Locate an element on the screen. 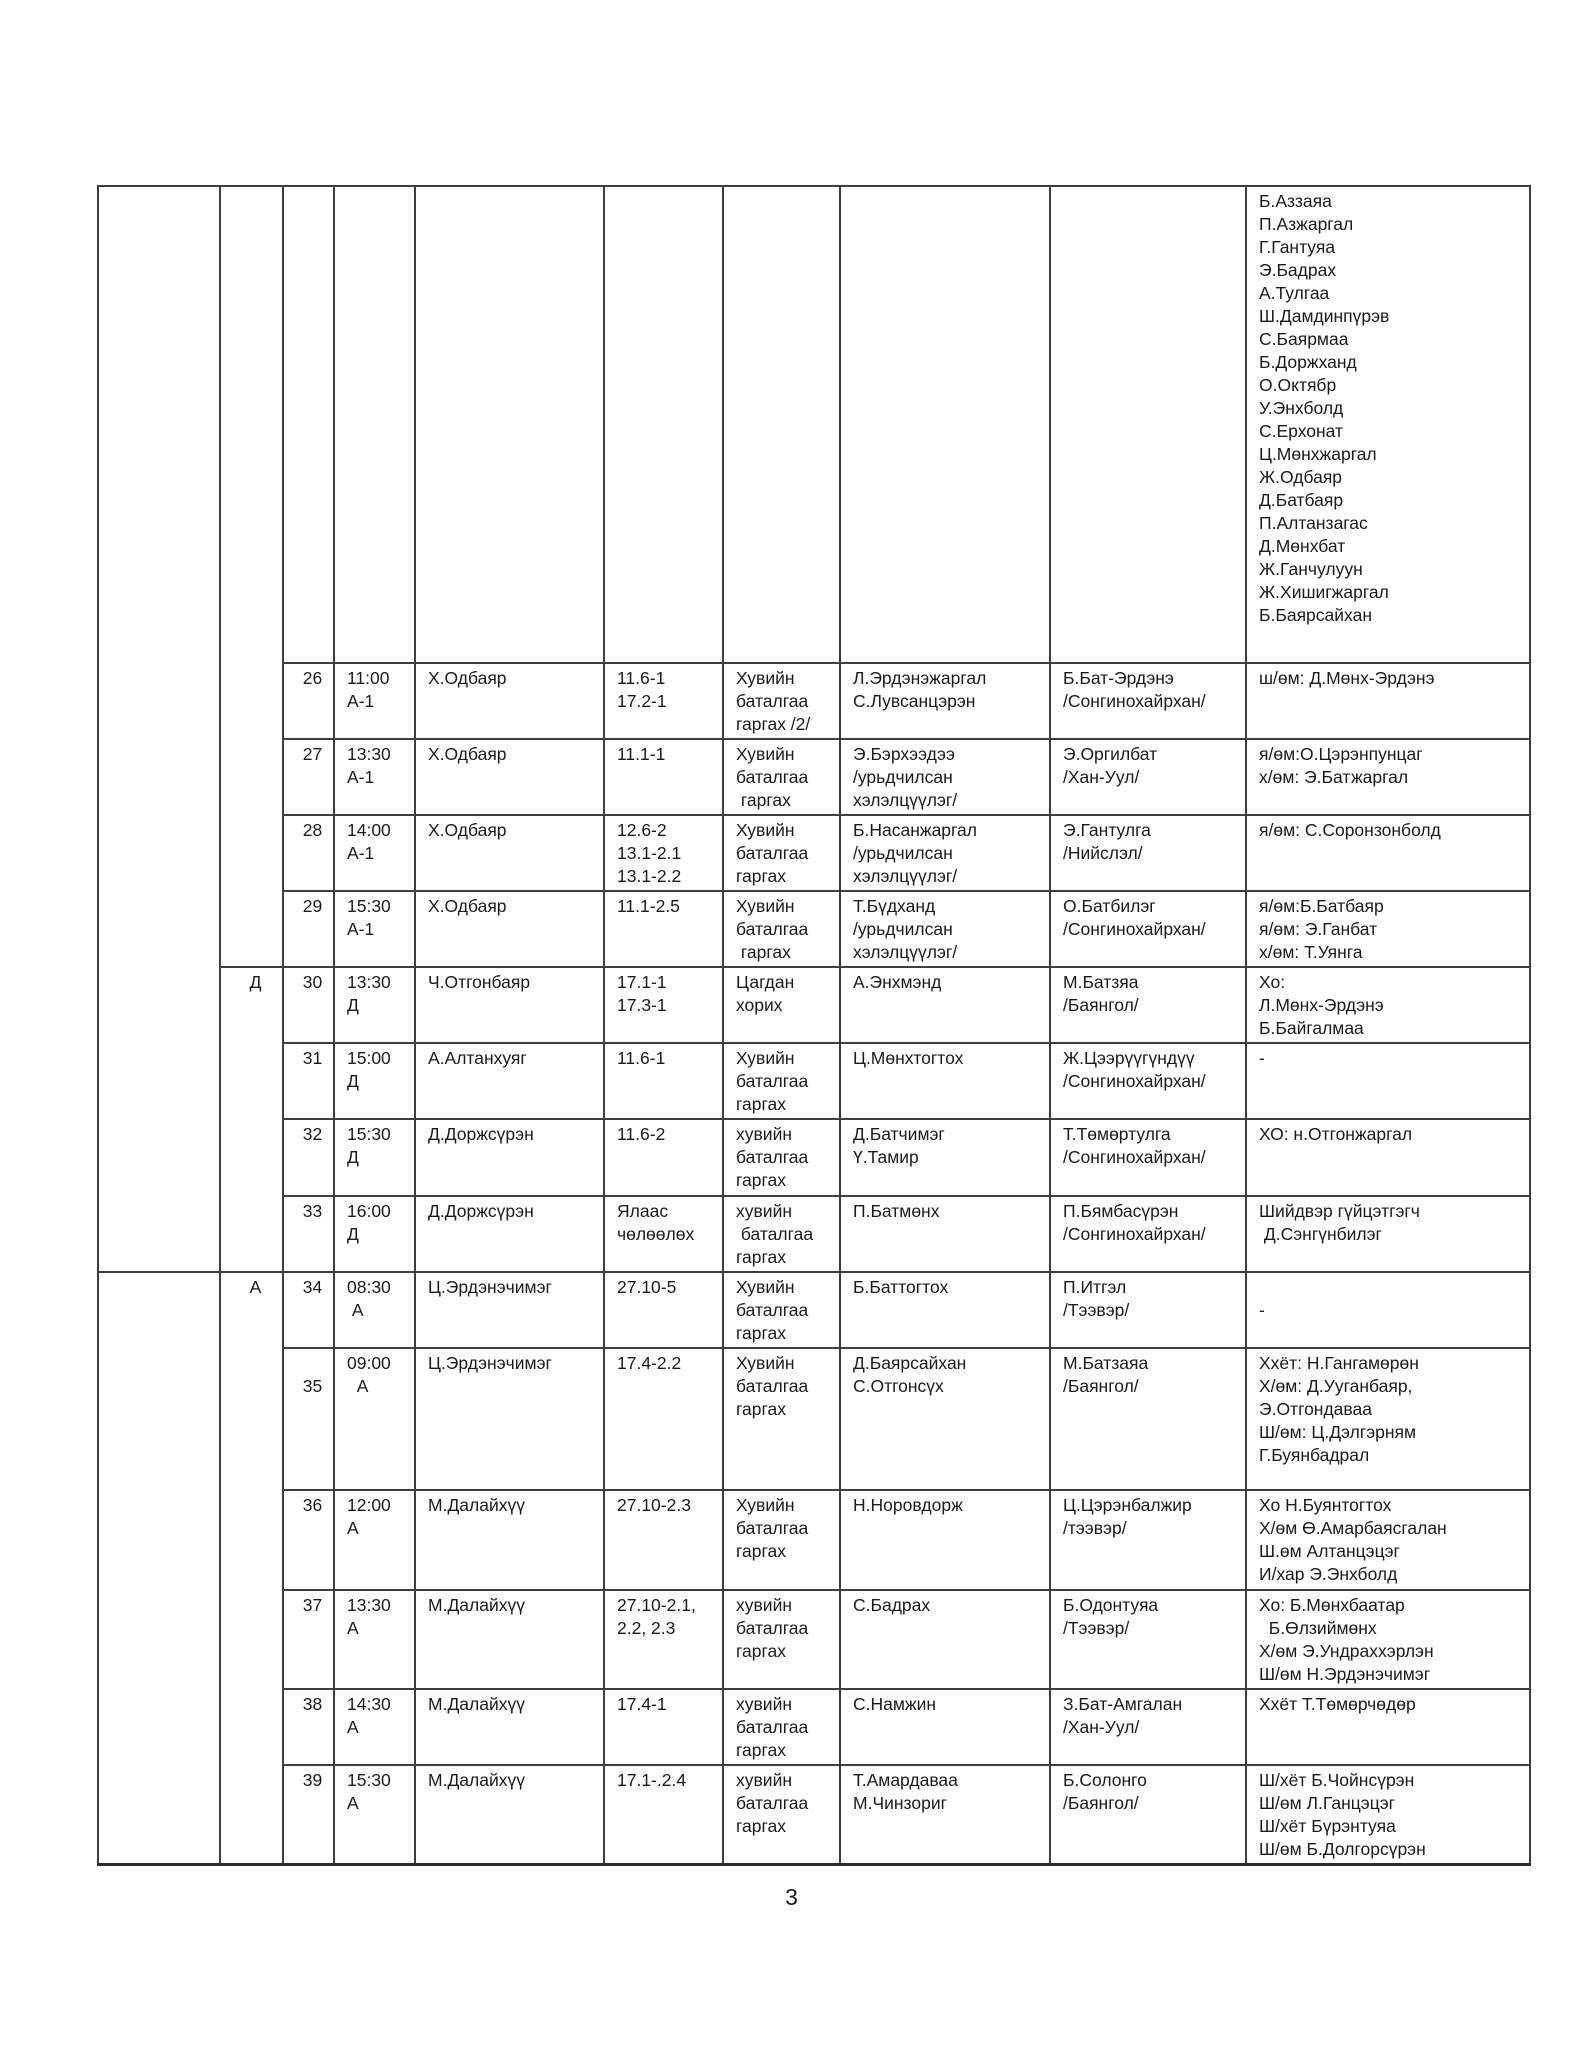 The image size is (1583, 2048). row-35-prosecutor: М.Батзаяа /Баянгол/ is located at coordinates (1148, 1419).